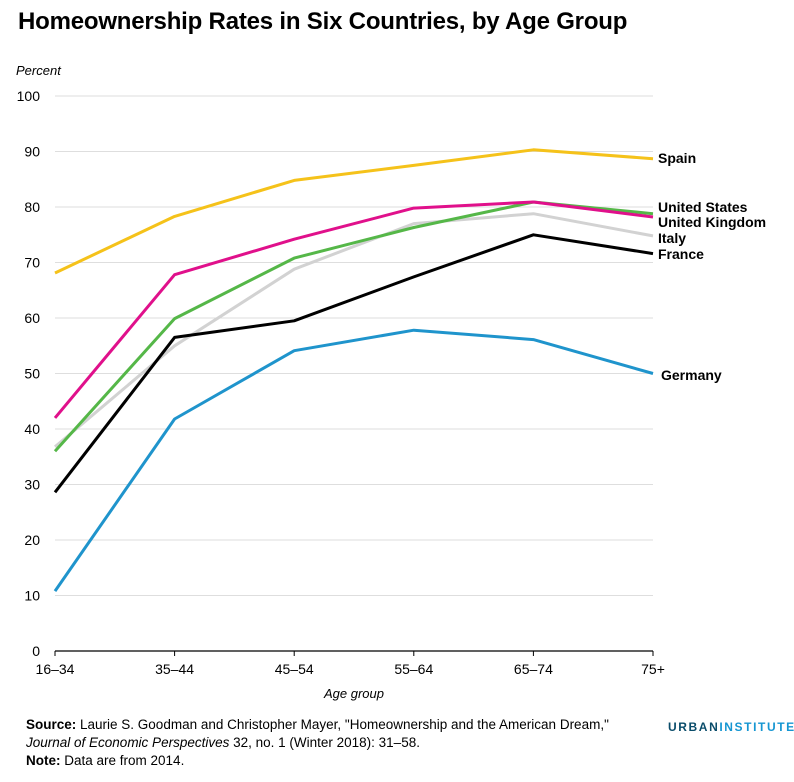 This screenshot has width=794, height=782. Describe the element at coordinates (32, 207) in the screenshot. I see `y-tick-80: 80` at that location.